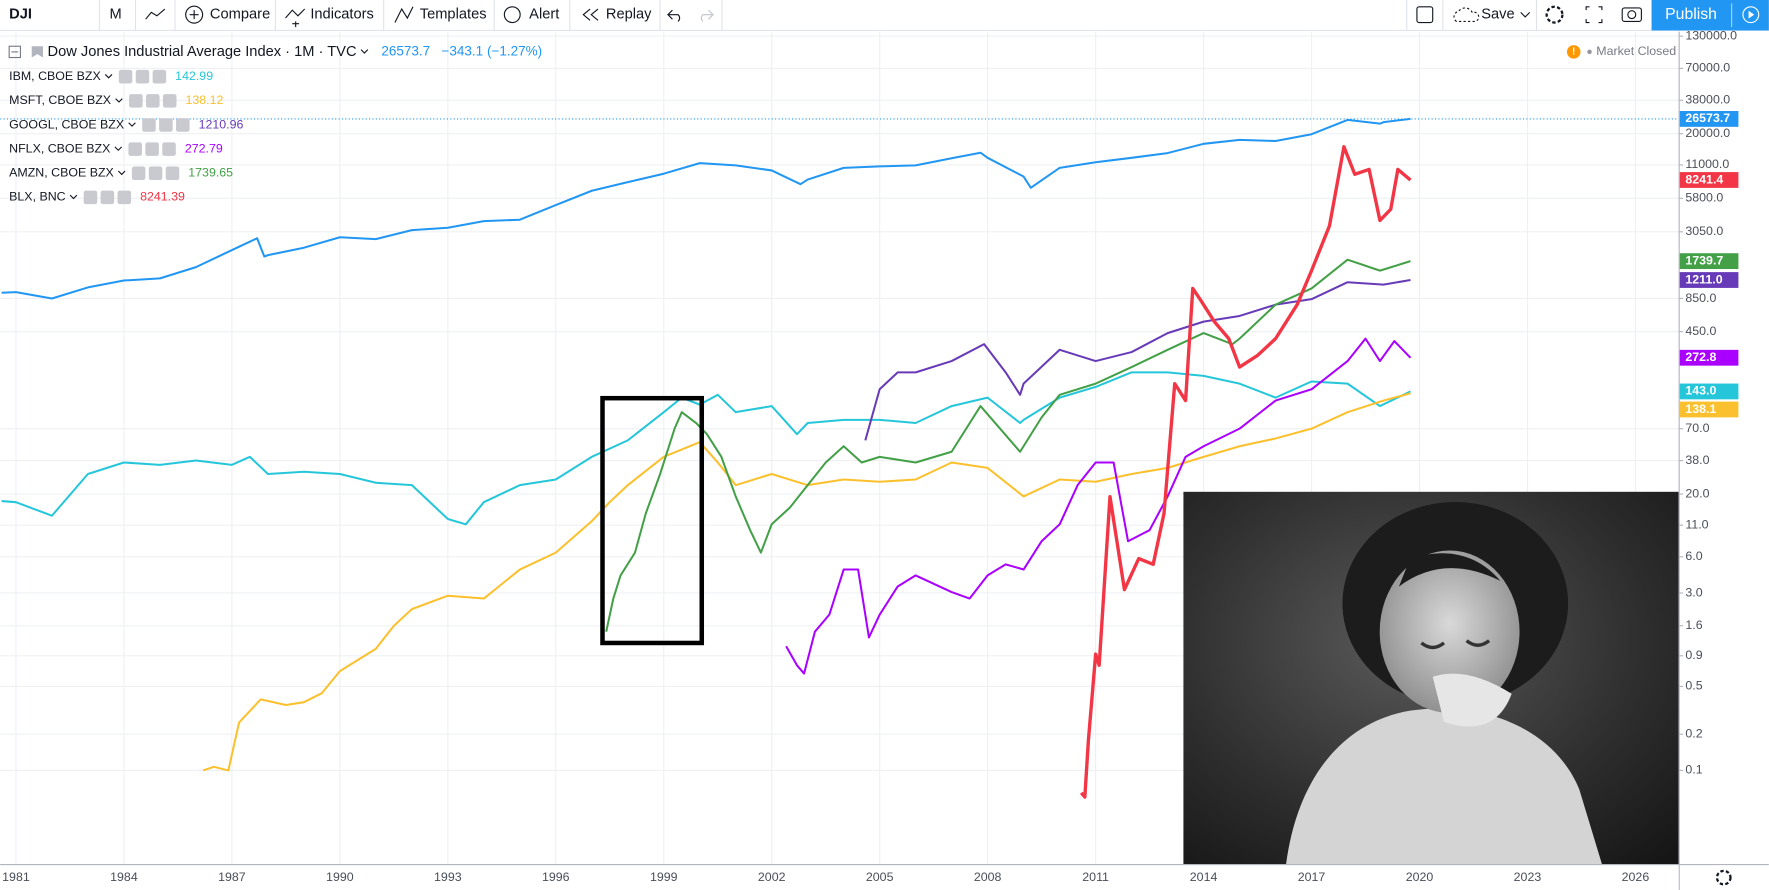  Describe the element at coordinates (37, 197) in the screenshot. I see `legend-name: BLX, BNC` at that location.